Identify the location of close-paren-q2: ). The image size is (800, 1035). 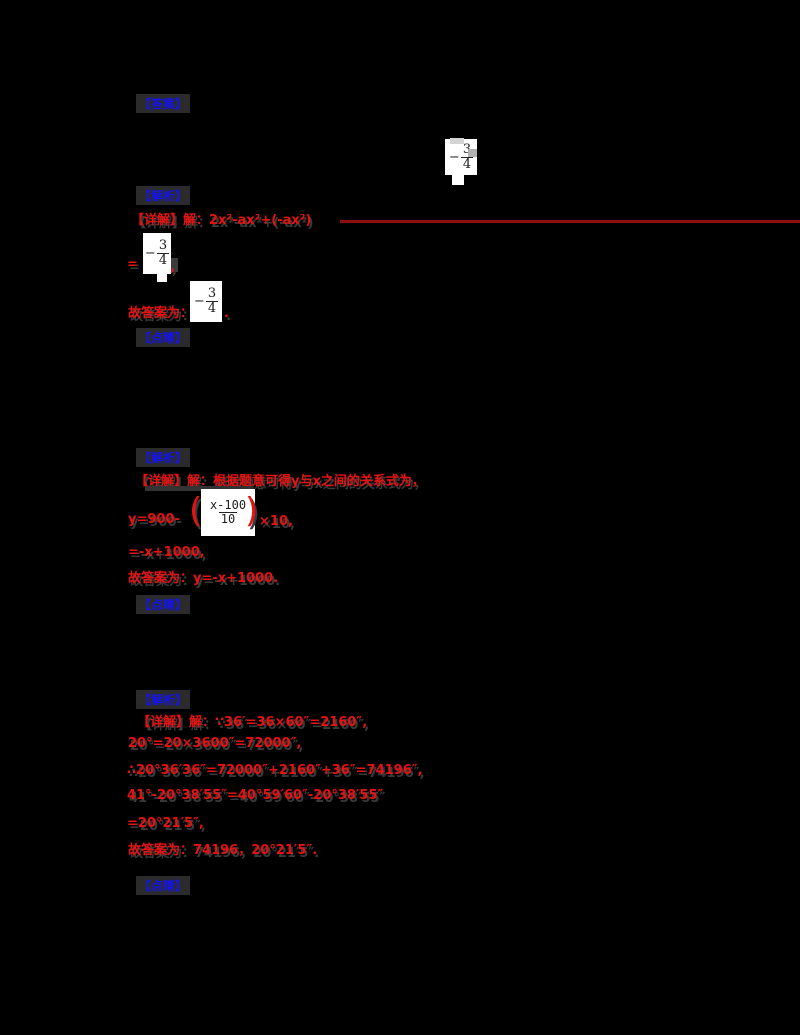
(252, 511).